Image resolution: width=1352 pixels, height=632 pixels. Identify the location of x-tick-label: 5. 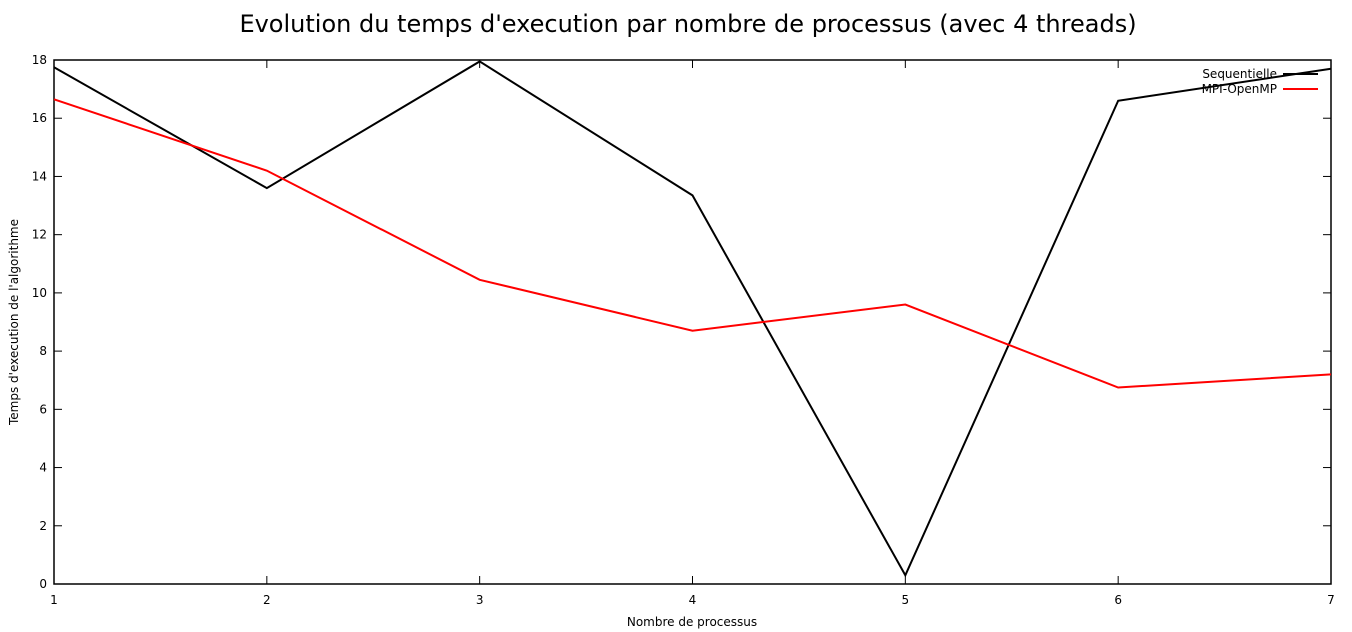
(906, 600).